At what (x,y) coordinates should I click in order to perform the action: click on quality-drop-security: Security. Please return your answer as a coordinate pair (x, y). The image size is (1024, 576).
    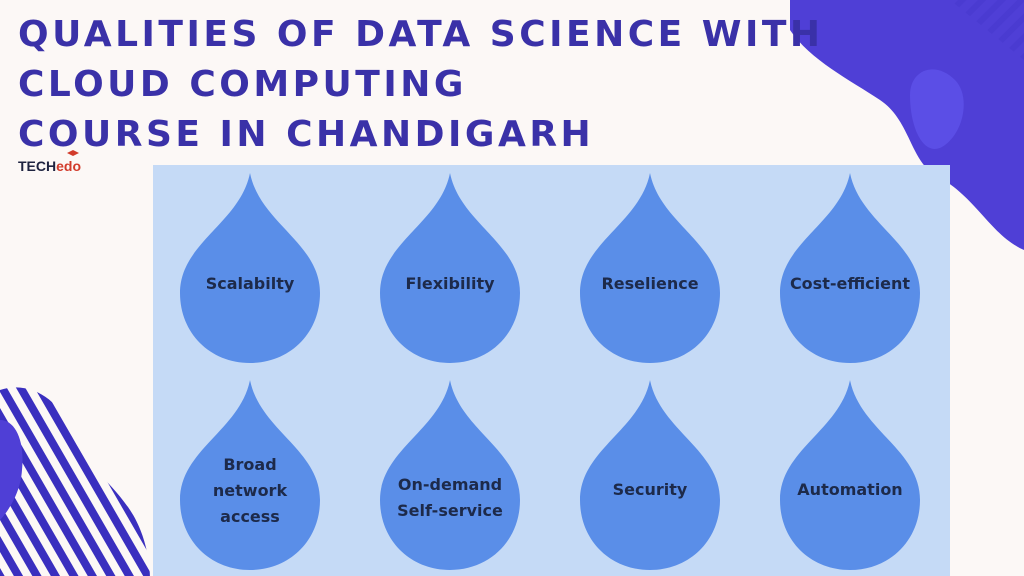
    Looking at the image, I should click on (650, 475).